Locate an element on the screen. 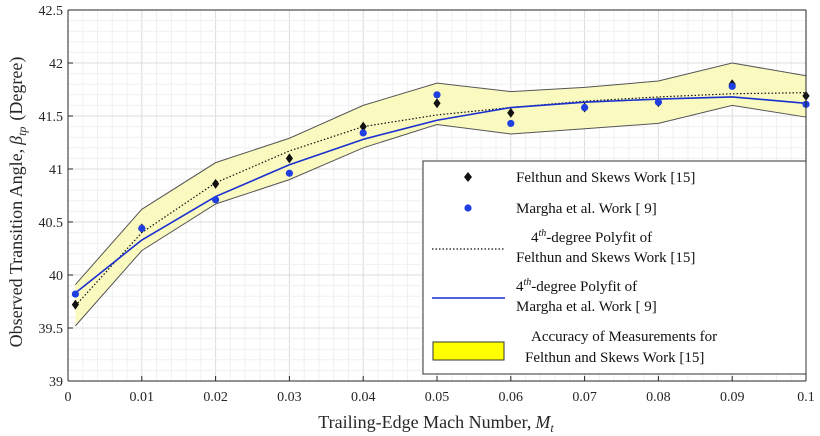 This screenshot has width=820, height=436. y-axis-title: Observed Transition Angle, βtp (Degree) is located at coordinates (17, 202).